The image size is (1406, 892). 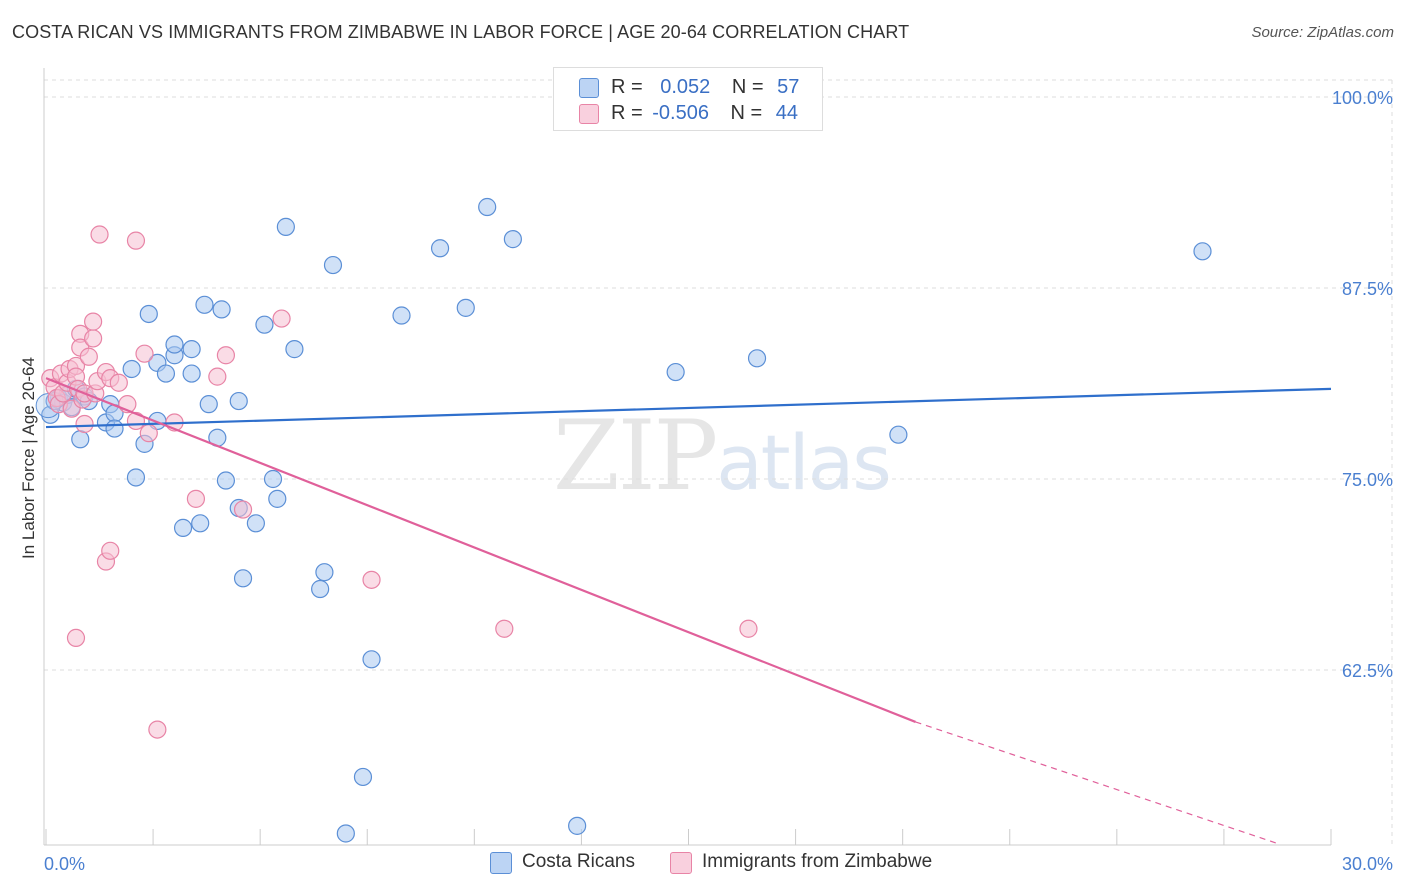 I want to click on zimbabwe-trend-extension, so click(x=1097, y=783).